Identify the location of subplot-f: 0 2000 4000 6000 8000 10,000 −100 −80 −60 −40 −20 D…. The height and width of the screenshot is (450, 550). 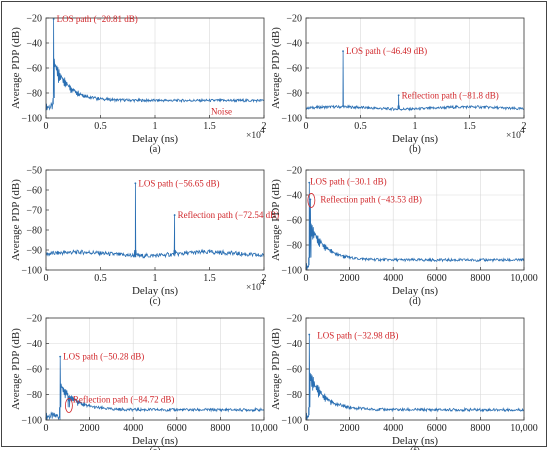
(404, 382).